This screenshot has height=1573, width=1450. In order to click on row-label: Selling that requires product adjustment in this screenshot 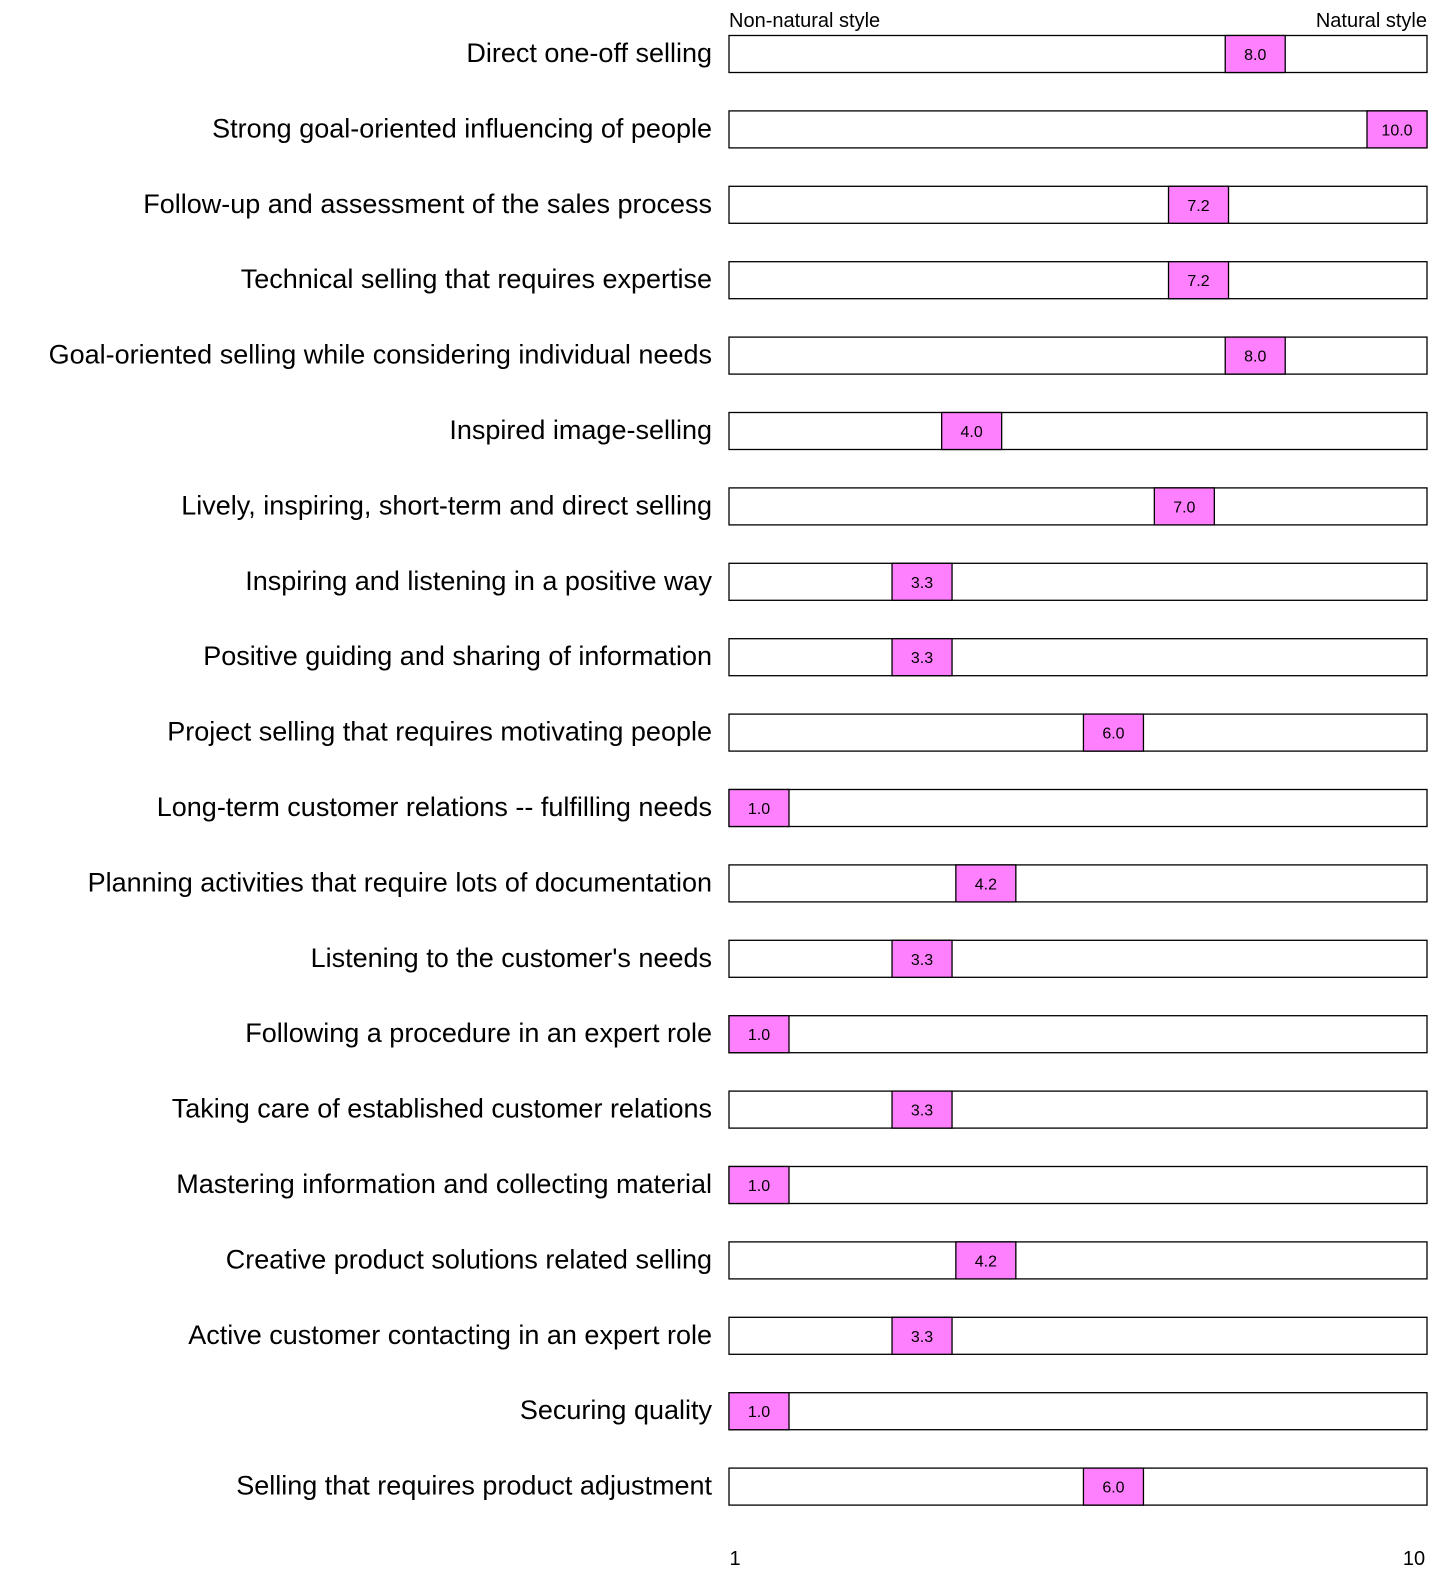, I will do `click(474, 1486)`.